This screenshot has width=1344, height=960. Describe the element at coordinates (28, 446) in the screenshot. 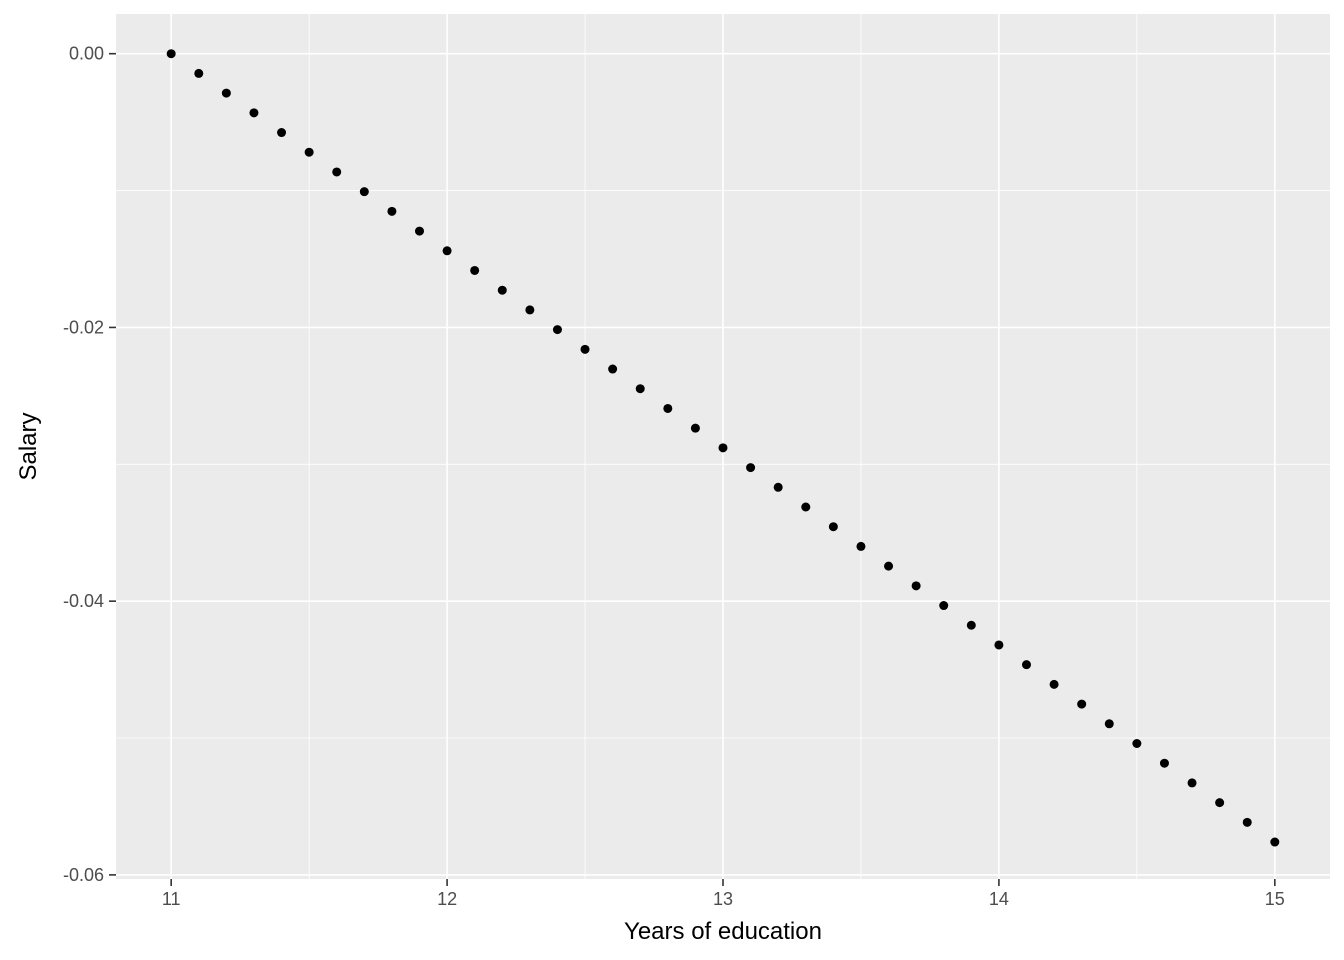

I see `y-axis-title: Salary` at that location.